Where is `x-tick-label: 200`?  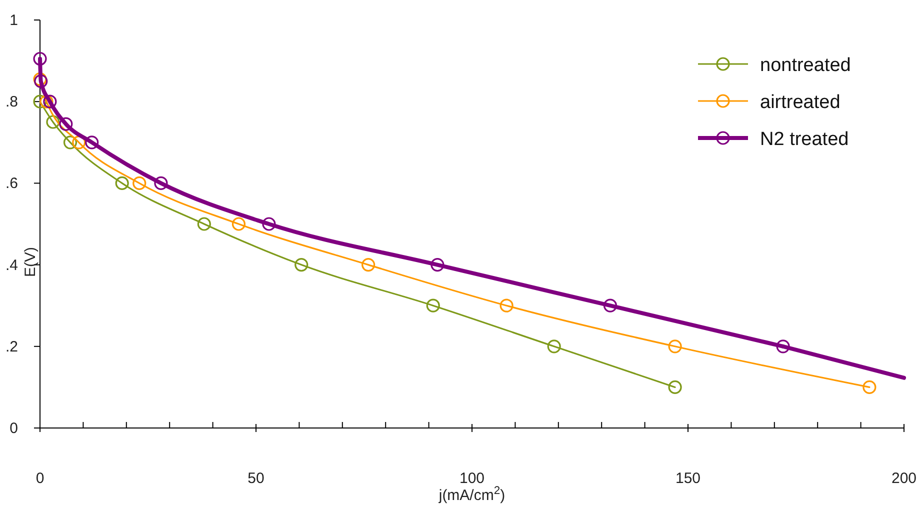
x-tick-label: 200 is located at coordinates (904, 478).